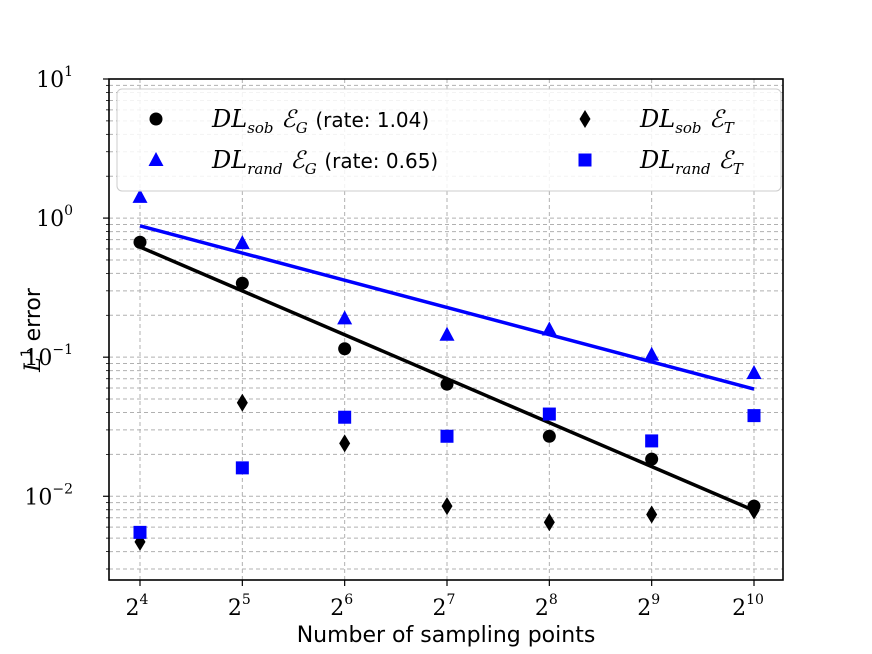 This screenshot has width=872, height=654. Describe the element at coordinates (137, 606) in the screenshot. I see `x-tick-label: 24` at that location.